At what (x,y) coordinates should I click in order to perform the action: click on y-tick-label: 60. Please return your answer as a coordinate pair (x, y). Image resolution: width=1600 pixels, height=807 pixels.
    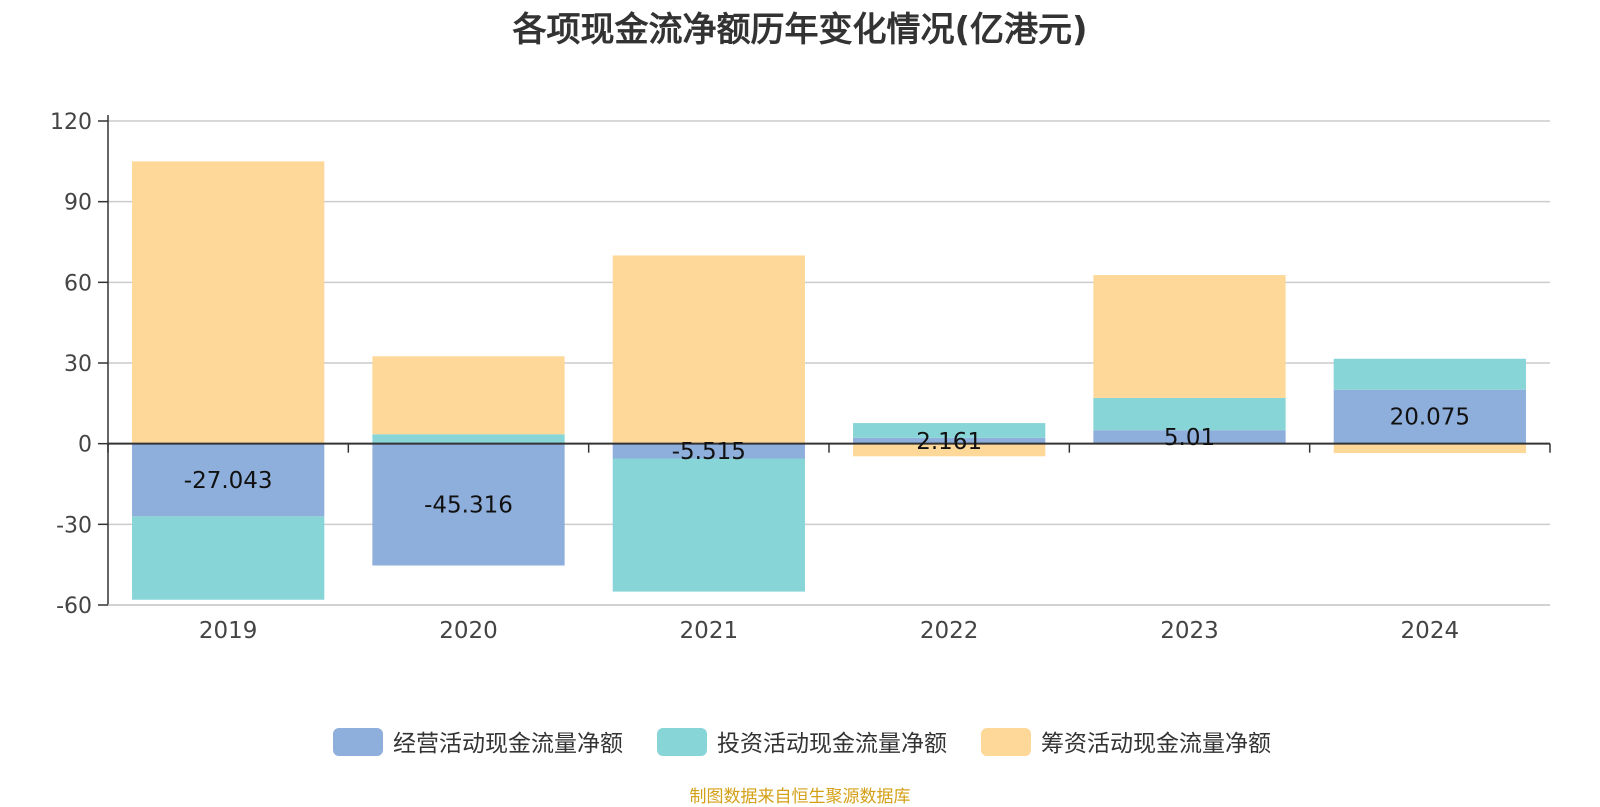
    Looking at the image, I should click on (78, 283).